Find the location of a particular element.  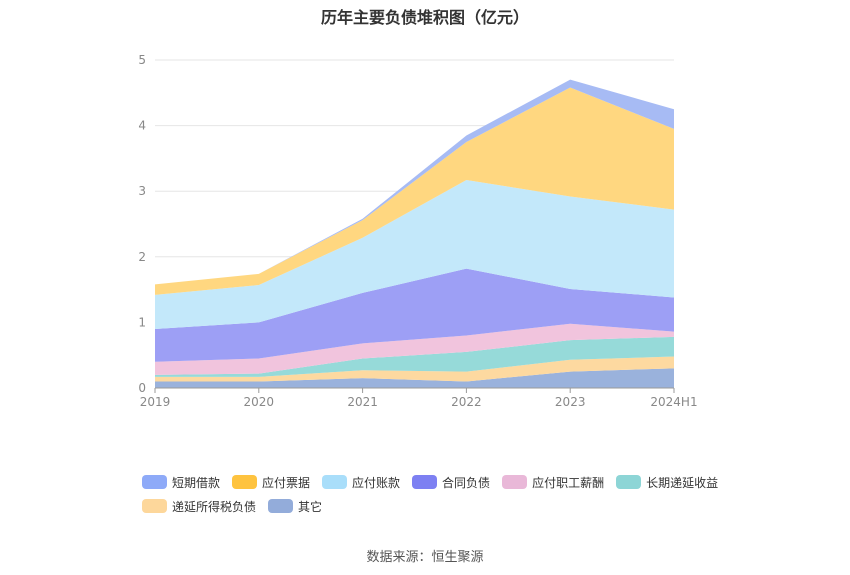

x-tick-label: 2024H1 is located at coordinates (673, 402).